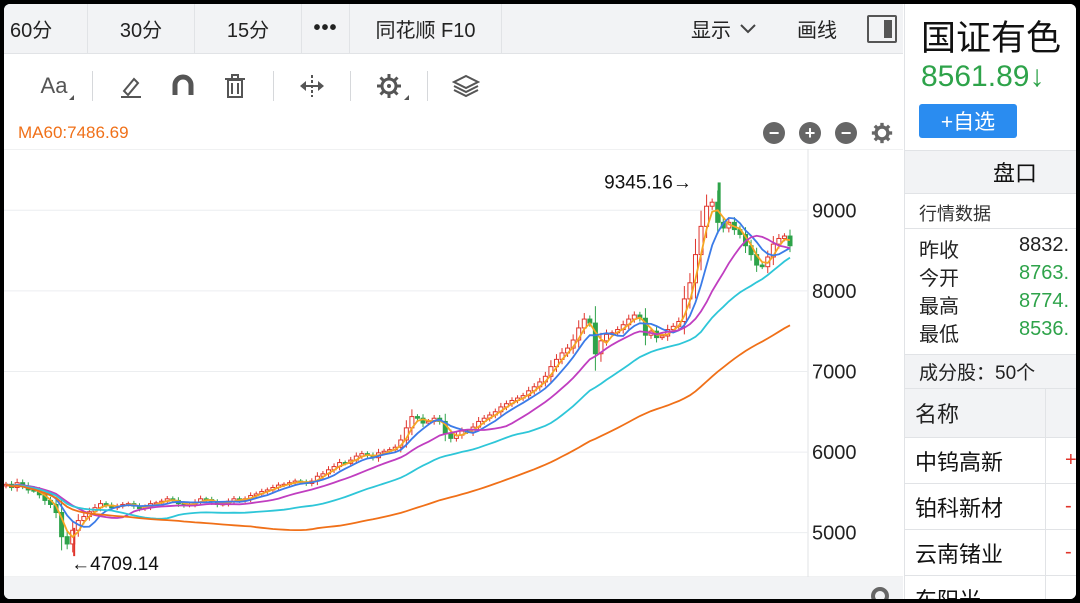  What do you see at coordinates (748, 28) in the screenshot?
I see `chevron-down-icon` at bounding box center [748, 28].